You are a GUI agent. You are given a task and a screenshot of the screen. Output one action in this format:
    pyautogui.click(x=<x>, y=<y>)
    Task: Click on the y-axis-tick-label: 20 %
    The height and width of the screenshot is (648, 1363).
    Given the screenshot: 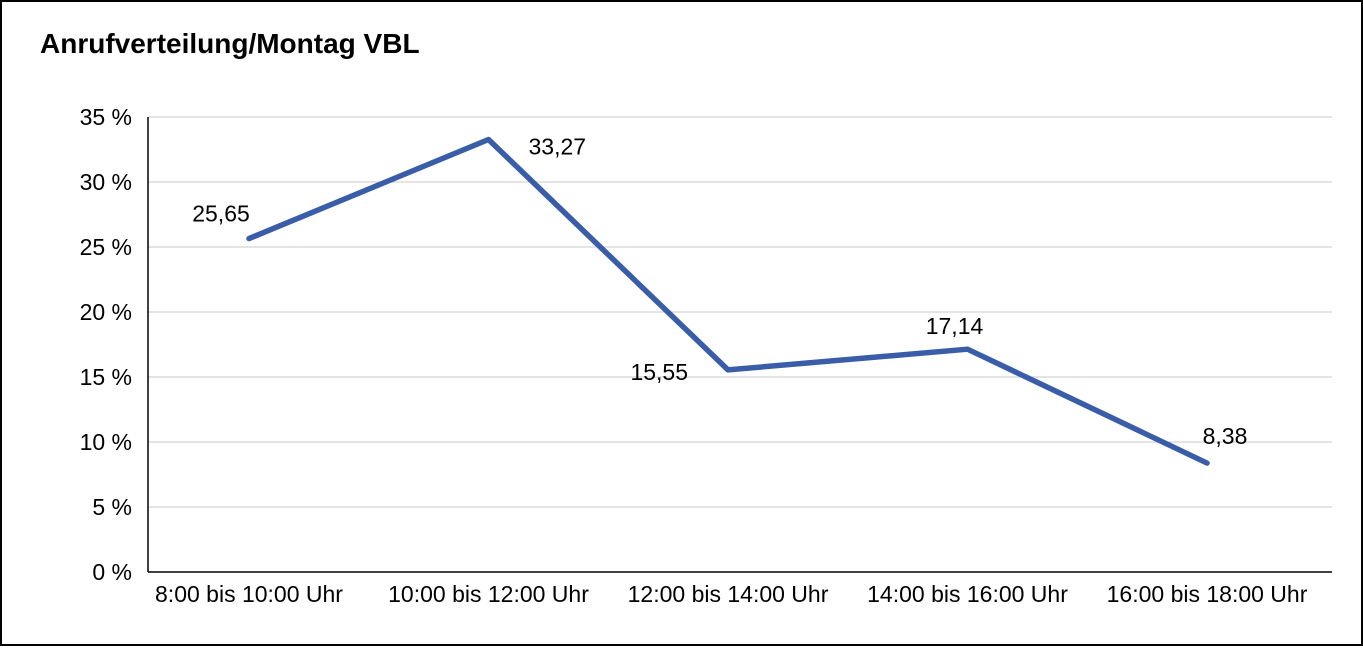 What is the action you would take?
    pyautogui.click(x=106, y=312)
    